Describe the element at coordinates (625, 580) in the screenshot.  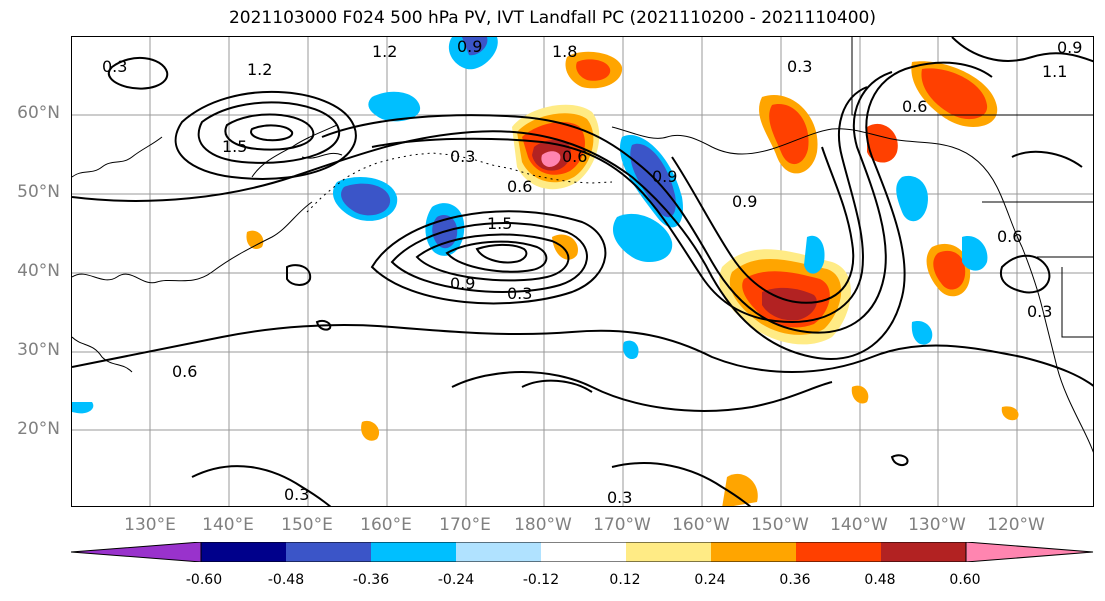
I see `colorbar-tick: 0.12` at that location.